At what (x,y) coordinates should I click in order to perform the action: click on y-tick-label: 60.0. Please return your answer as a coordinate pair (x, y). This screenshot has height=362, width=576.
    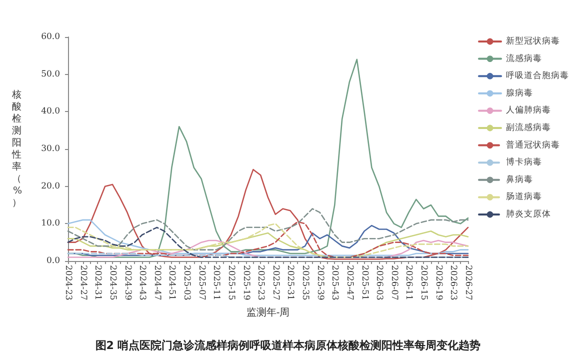
    Looking at the image, I should click on (50, 37).